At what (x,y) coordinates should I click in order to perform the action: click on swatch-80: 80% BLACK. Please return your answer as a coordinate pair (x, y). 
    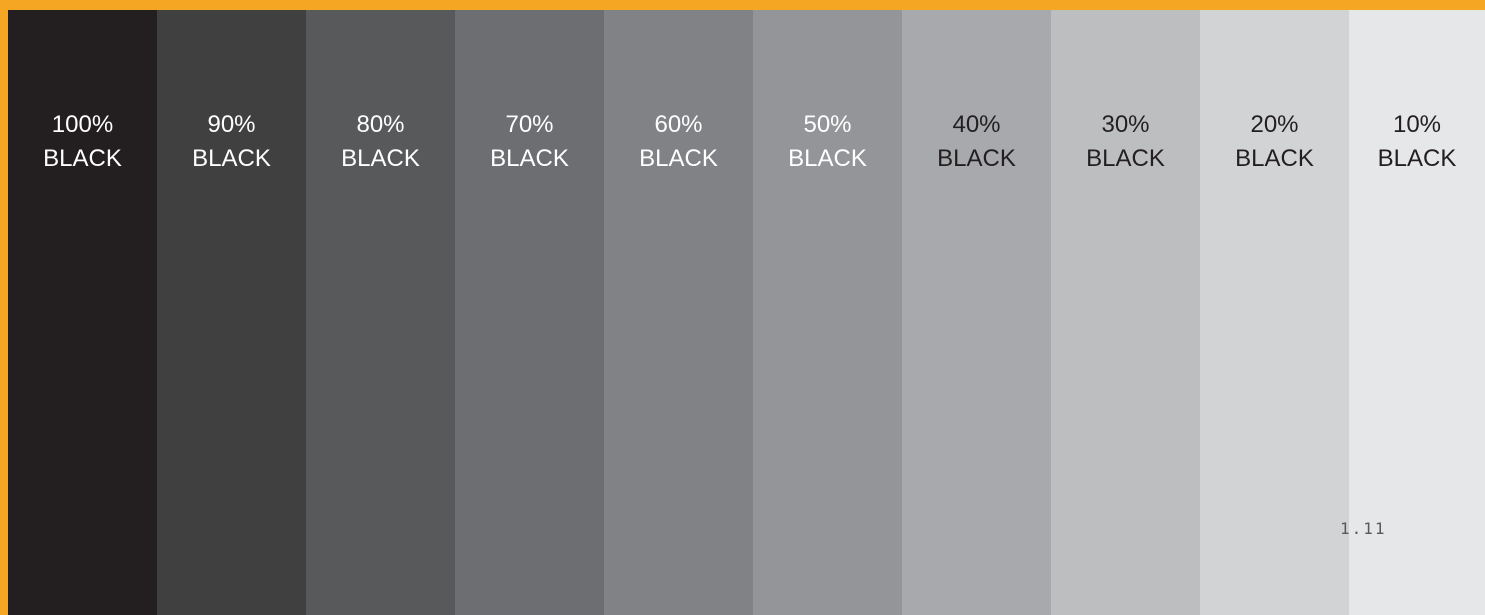
    Looking at the image, I should click on (380, 312).